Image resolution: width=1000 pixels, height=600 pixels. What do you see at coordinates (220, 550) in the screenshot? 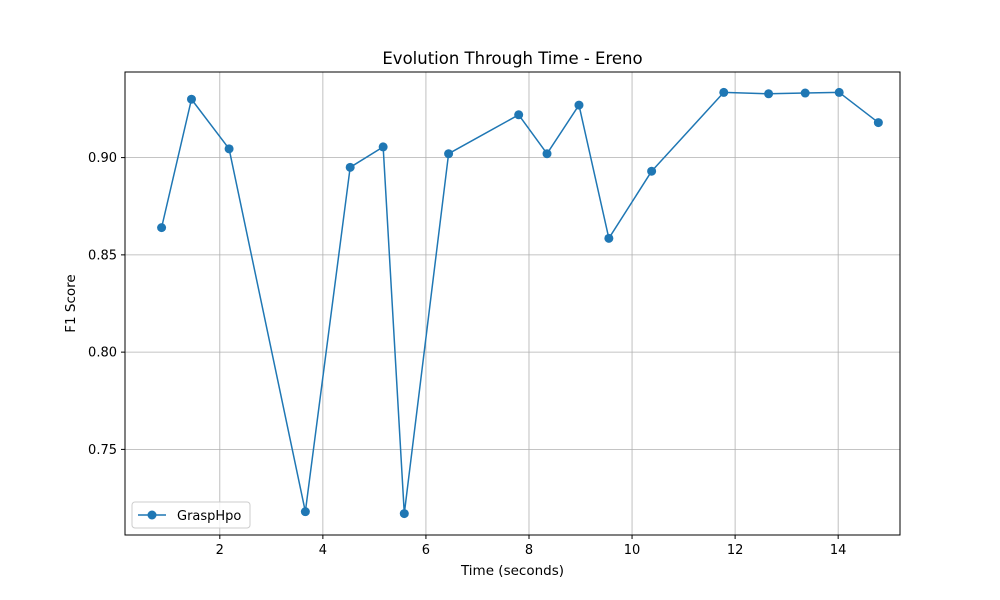
I see `x-tick-label: 2` at bounding box center [220, 550].